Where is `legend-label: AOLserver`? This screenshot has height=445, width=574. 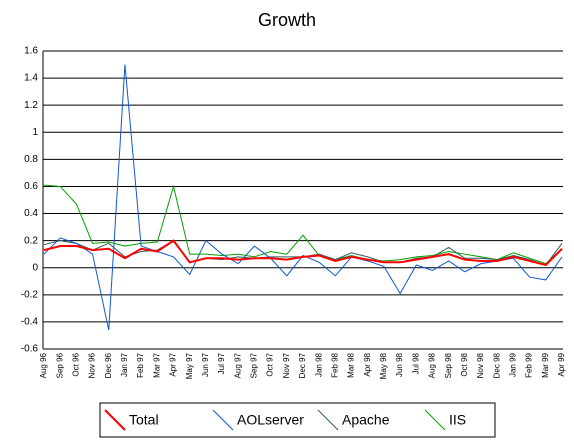 legend-label: AOLserver is located at coordinates (270, 420).